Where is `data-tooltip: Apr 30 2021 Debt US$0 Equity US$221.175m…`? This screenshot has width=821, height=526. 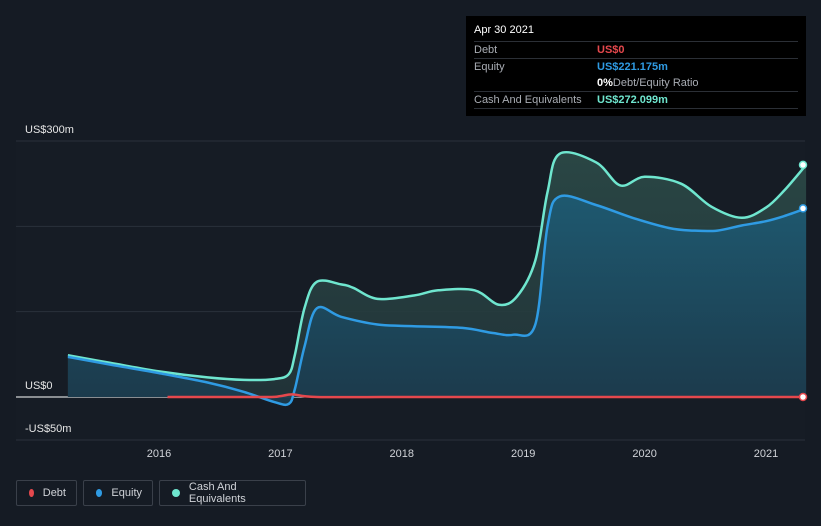 data-tooltip: Apr 30 2021 Debt US$0 Equity US$221.175m… is located at coordinates (636, 66).